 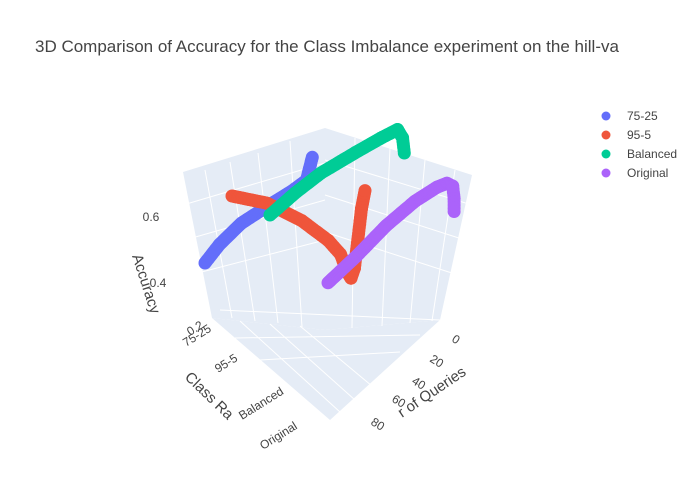 I want to click on legend-item: Balanced, so click(x=639, y=154).